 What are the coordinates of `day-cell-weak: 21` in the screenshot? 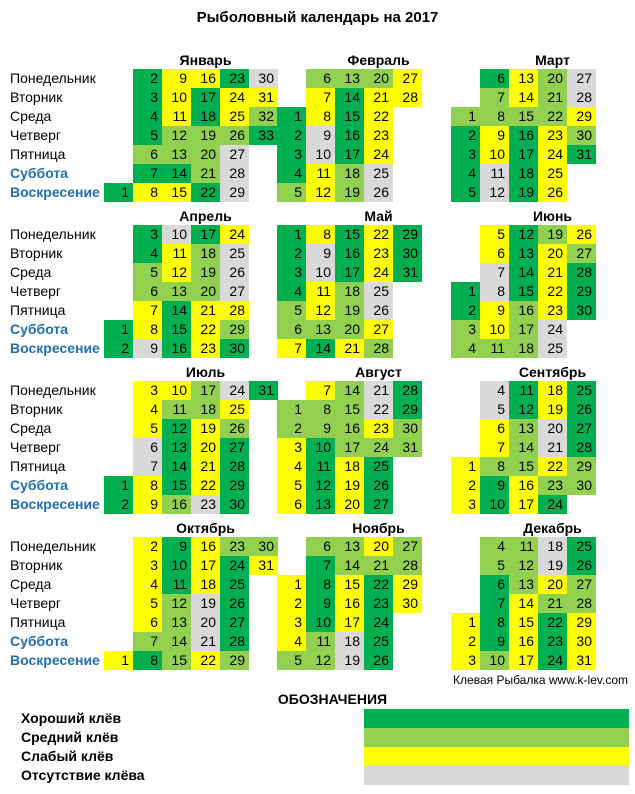 It's located at (552, 272).